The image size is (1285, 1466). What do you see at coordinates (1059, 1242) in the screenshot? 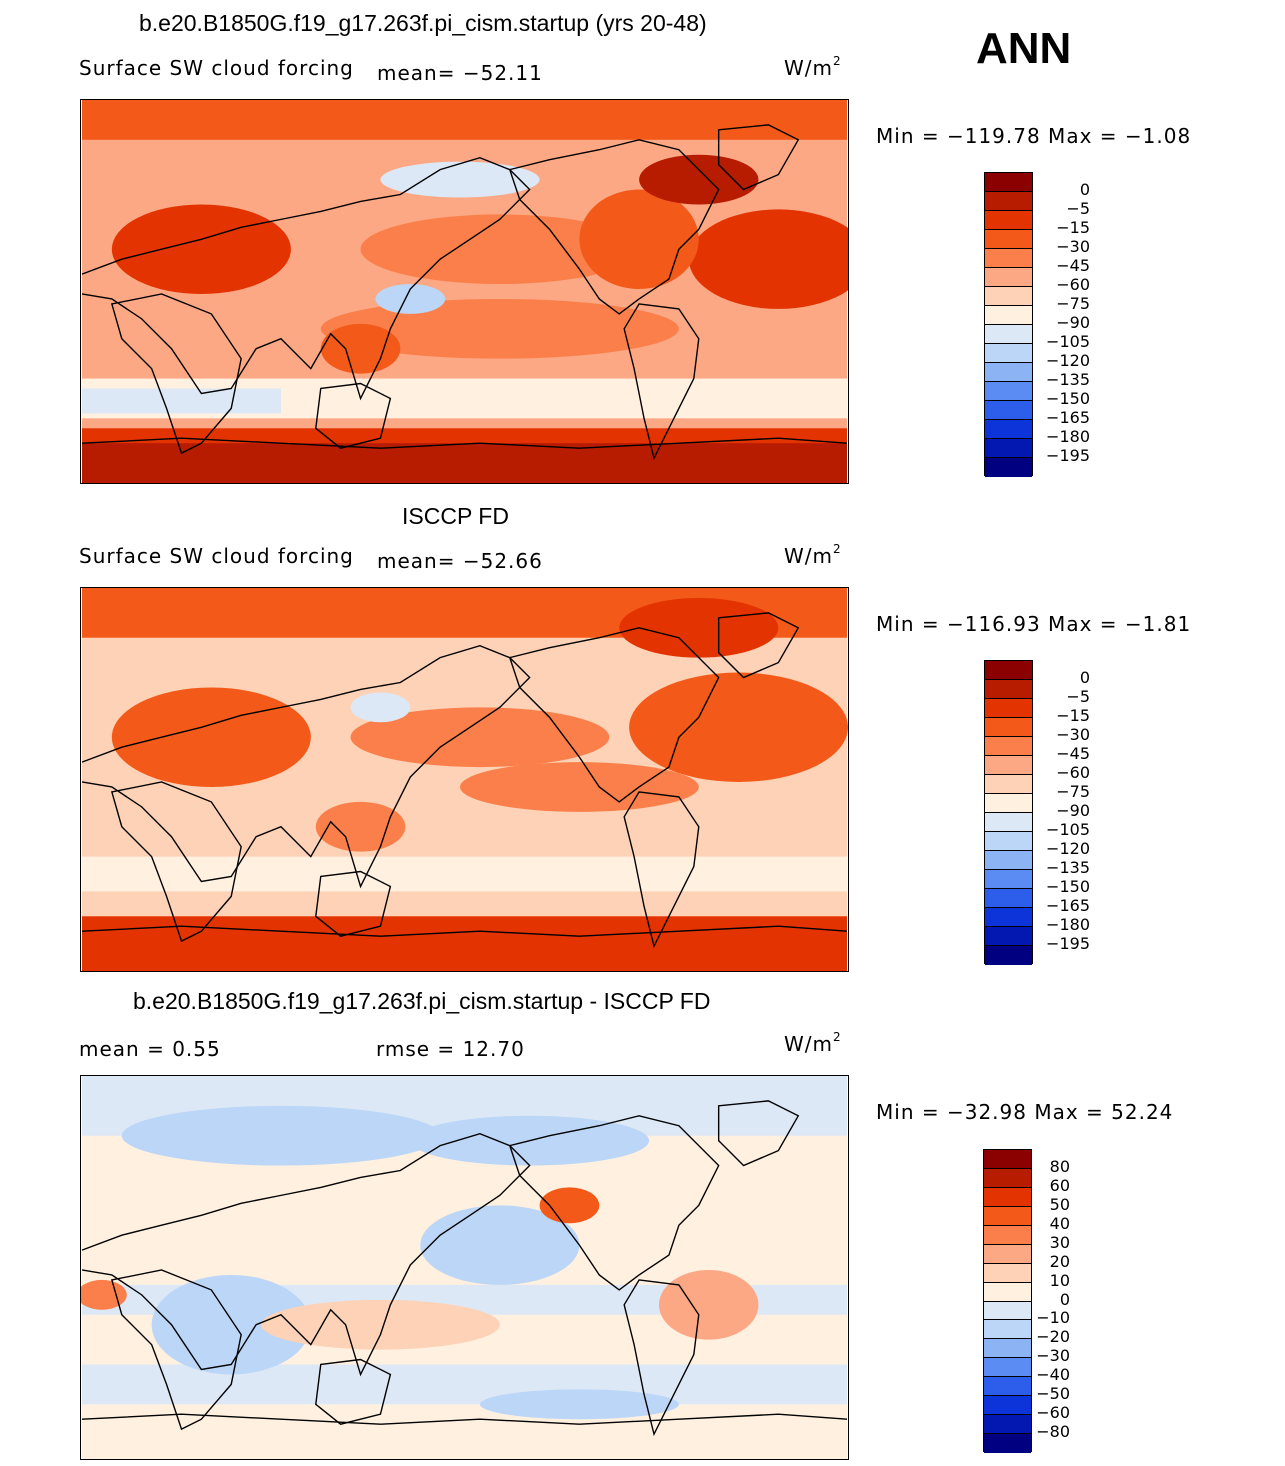
I see `colorbar-tick-label: 30` at bounding box center [1059, 1242].